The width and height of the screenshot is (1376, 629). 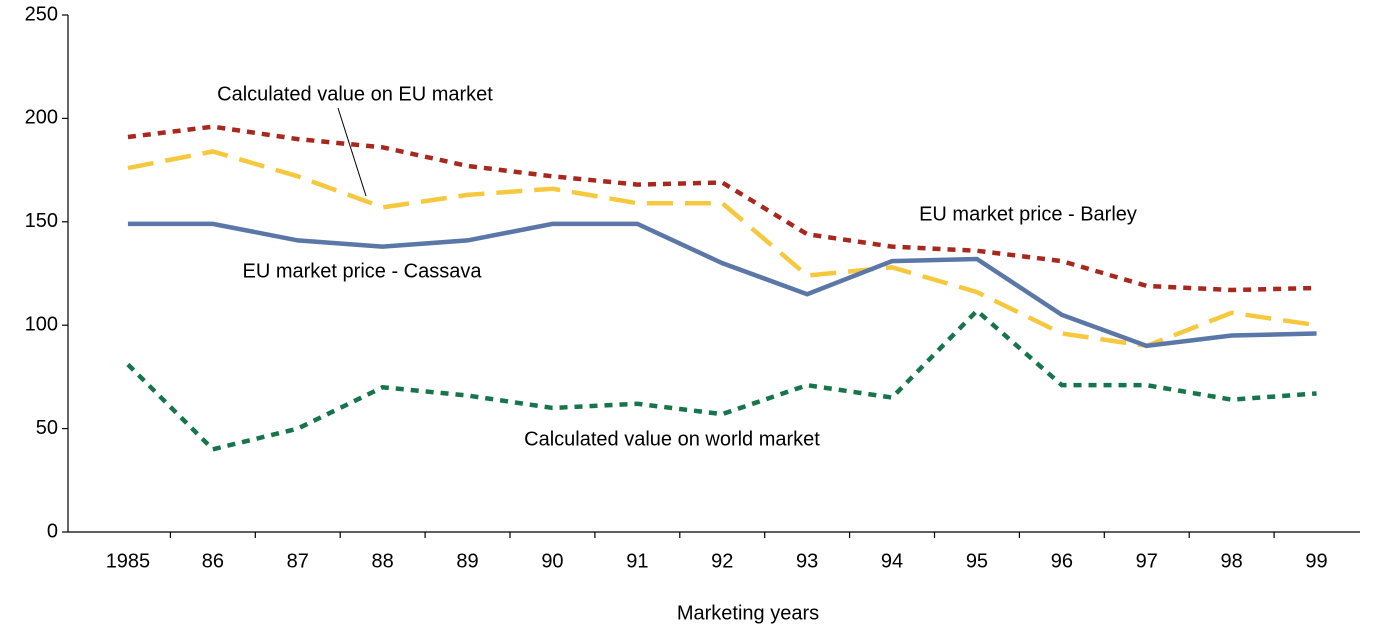 What do you see at coordinates (52, 531) in the screenshot?
I see `y-tick-label: 0` at bounding box center [52, 531].